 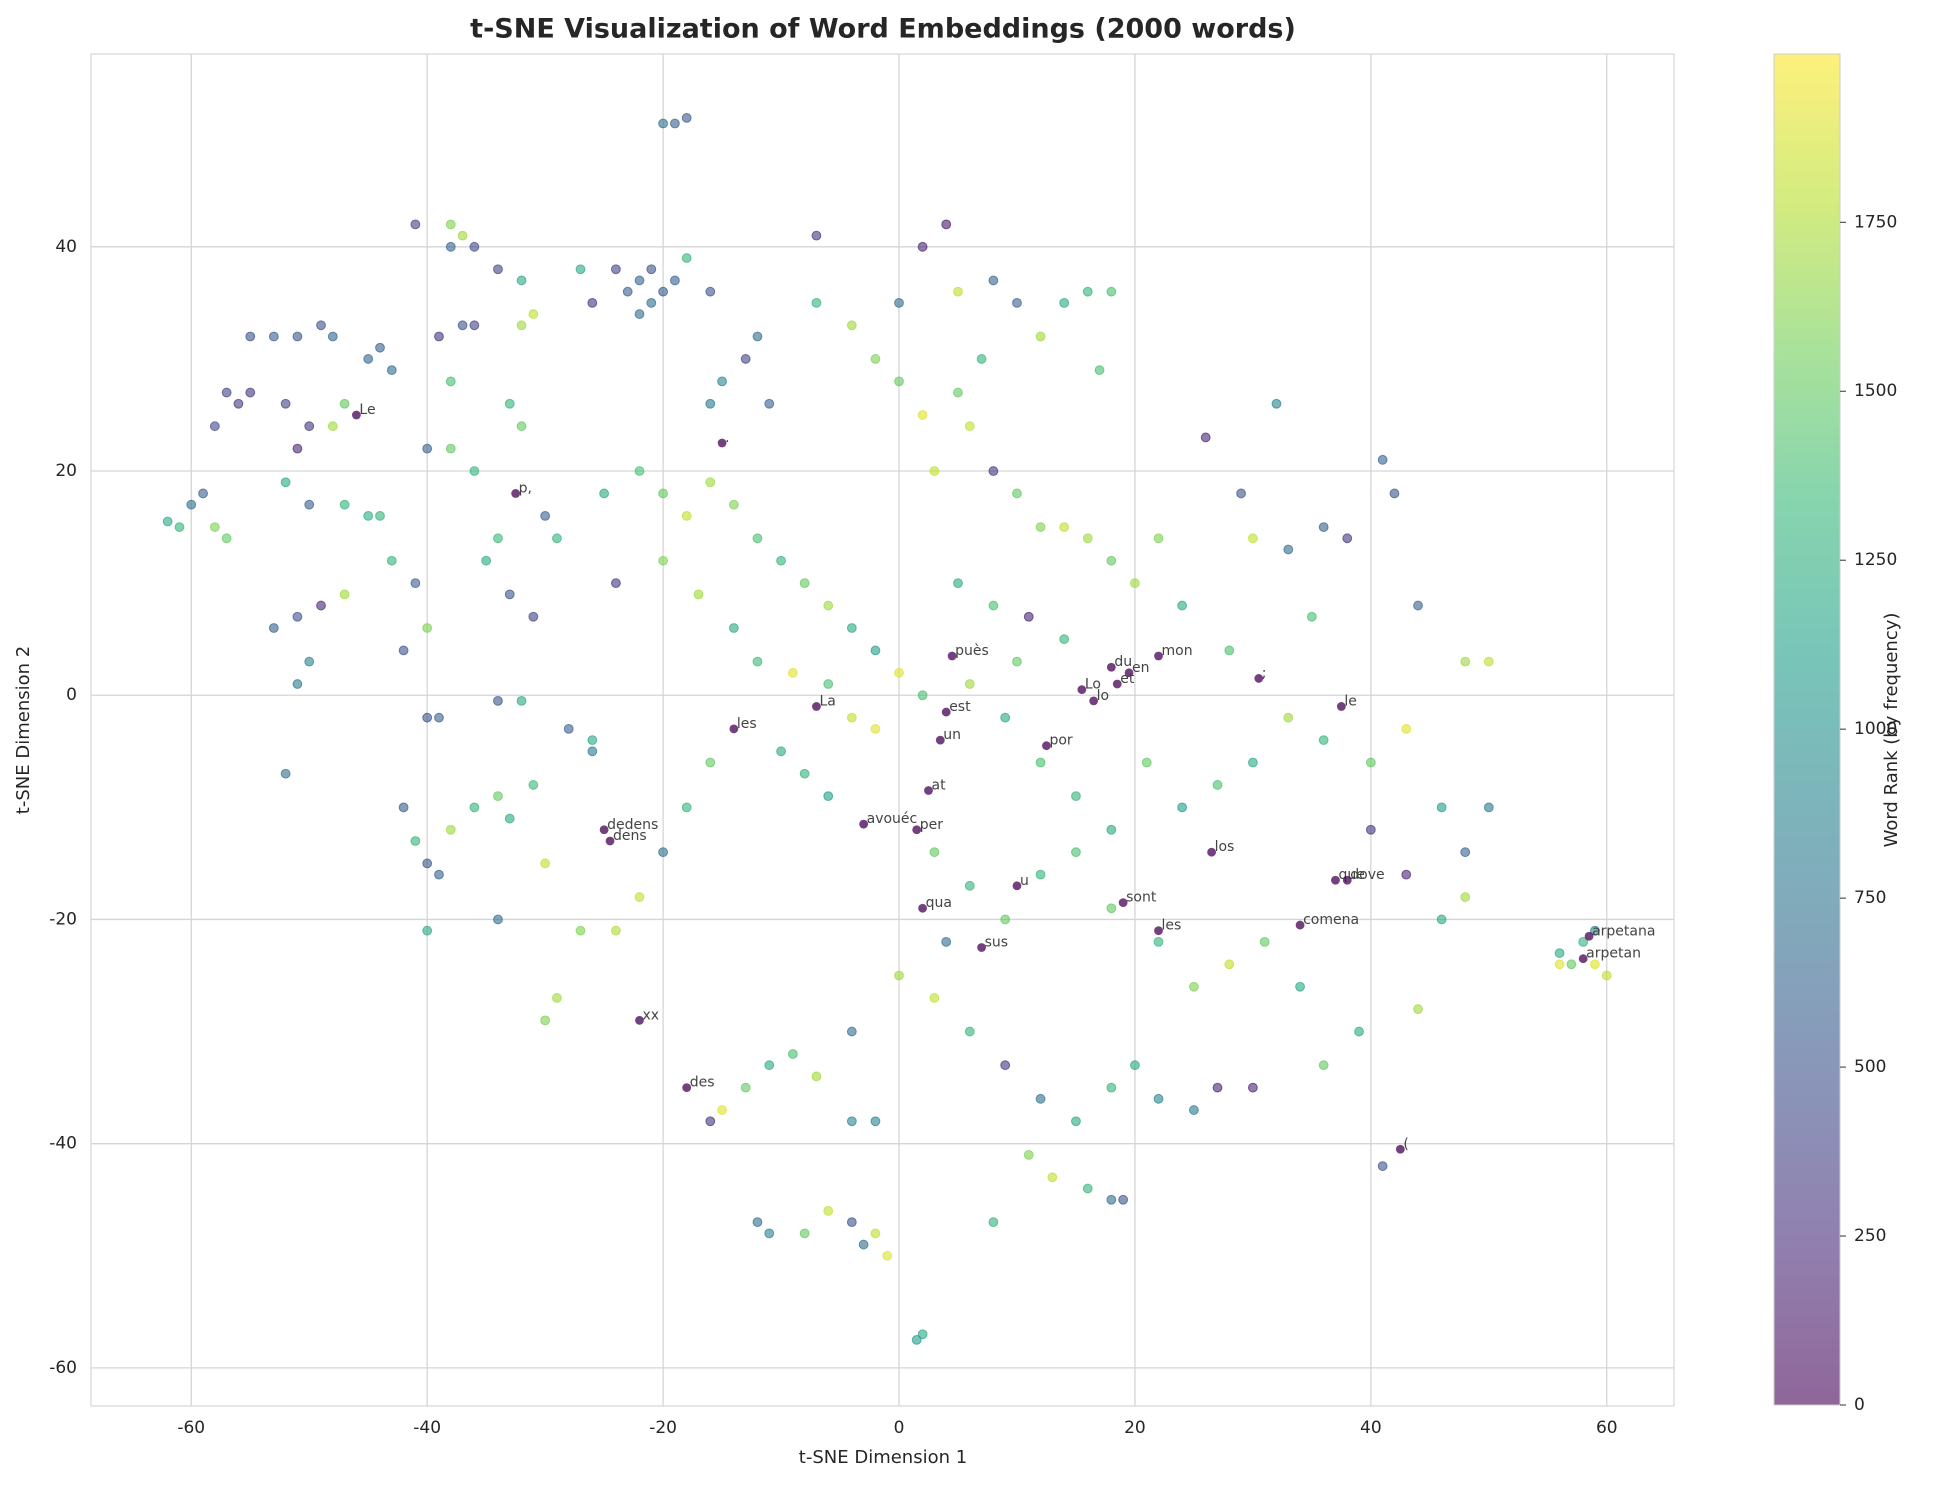 What do you see at coordinates (630, 836) in the screenshot?
I see `annotation: dens` at bounding box center [630, 836].